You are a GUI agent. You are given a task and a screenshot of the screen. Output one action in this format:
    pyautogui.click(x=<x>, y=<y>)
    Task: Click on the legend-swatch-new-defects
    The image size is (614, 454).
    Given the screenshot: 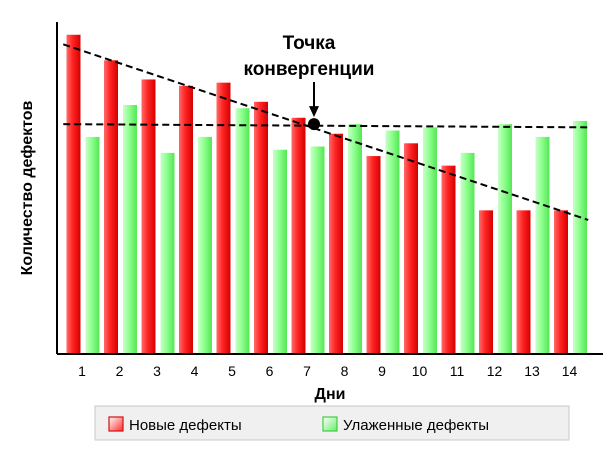 What is the action you would take?
    pyautogui.click(x=116, y=424)
    